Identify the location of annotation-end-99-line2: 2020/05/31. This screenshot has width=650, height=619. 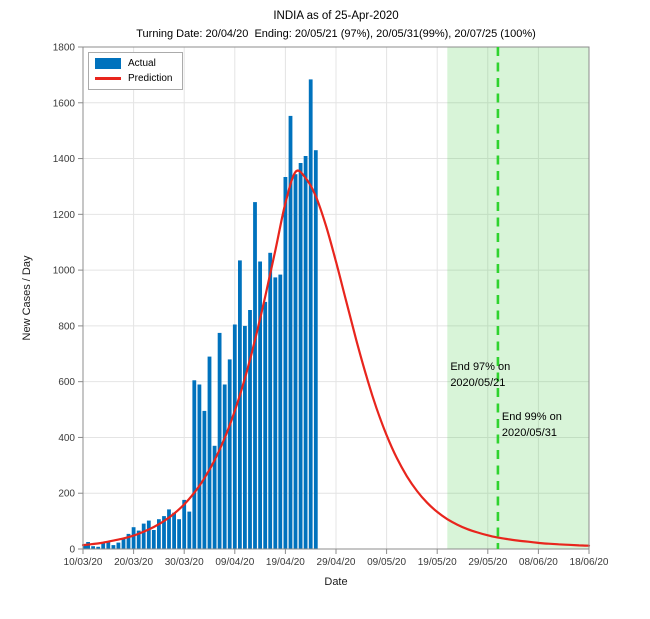
(529, 433).